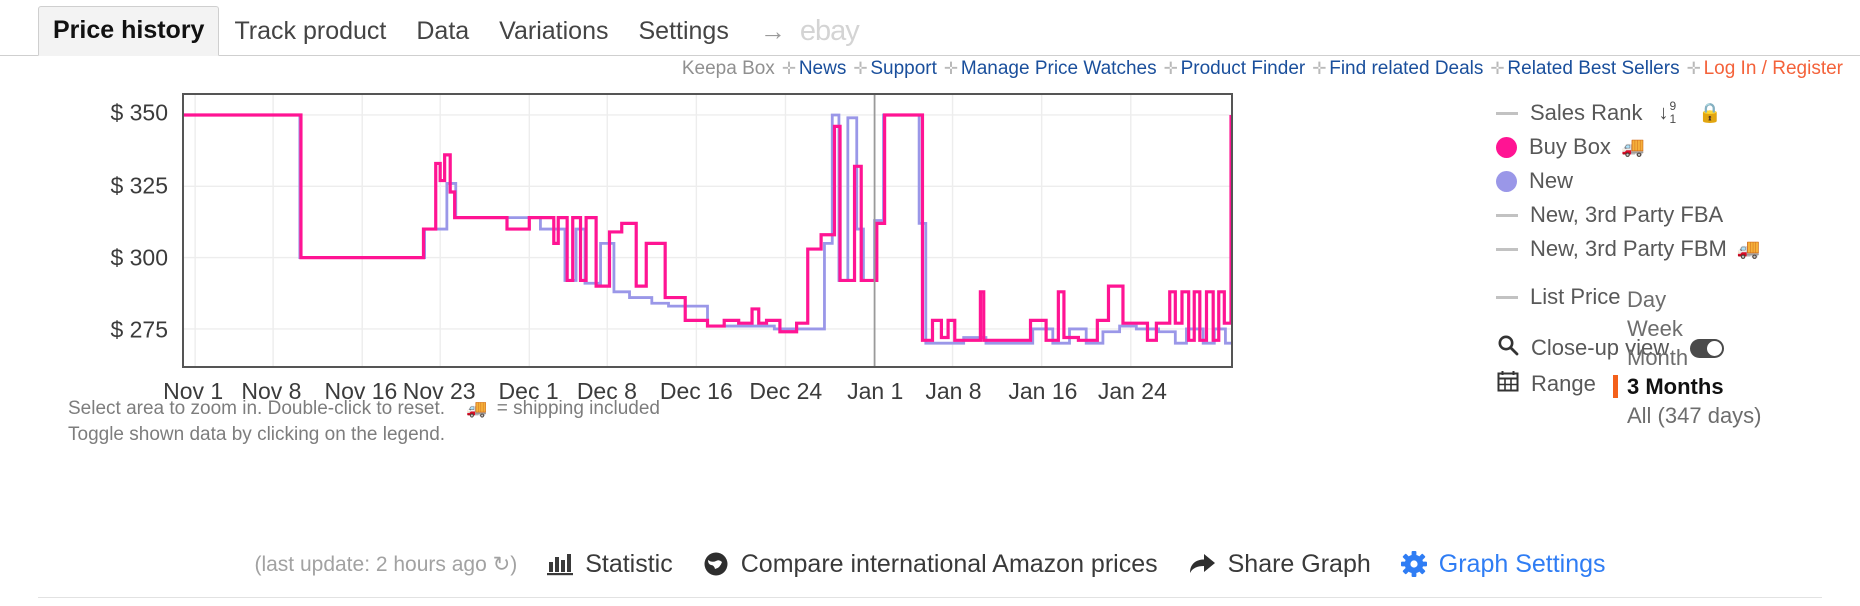 This screenshot has height=606, width=1860. What do you see at coordinates (1655, 328) in the screenshot?
I see `range-option-week: Week` at bounding box center [1655, 328].